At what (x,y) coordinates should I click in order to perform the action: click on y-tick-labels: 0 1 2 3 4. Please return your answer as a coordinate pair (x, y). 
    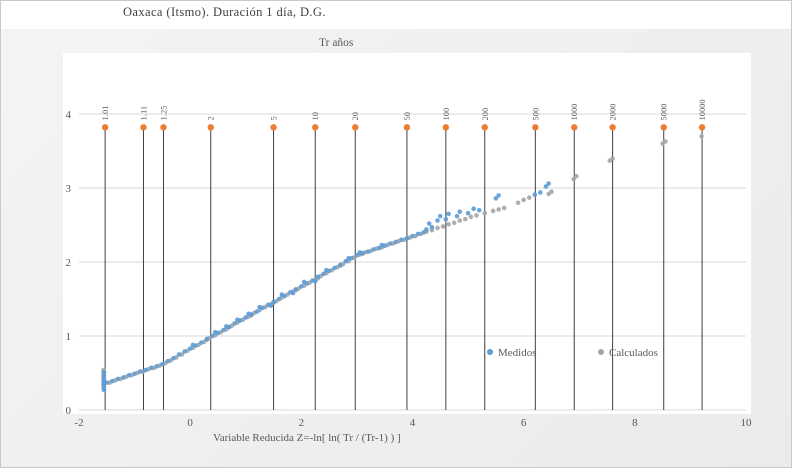
    Looking at the image, I should click on (69, 263).